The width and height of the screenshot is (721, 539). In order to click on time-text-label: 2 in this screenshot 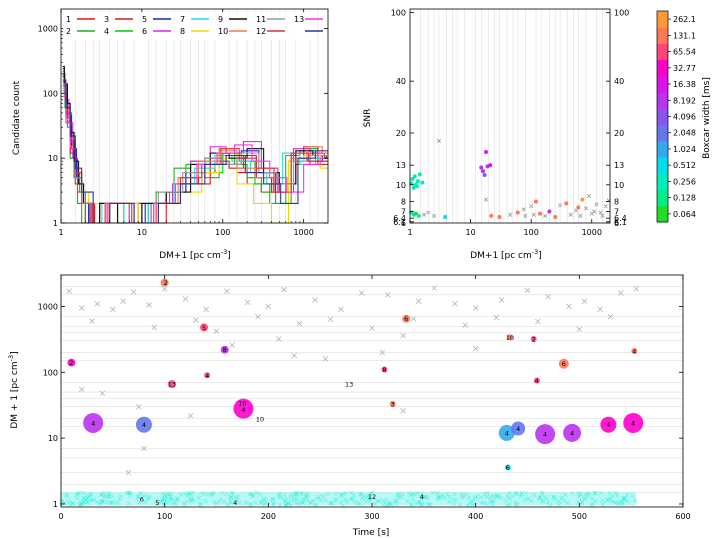, I will do `click(71, 363)`.